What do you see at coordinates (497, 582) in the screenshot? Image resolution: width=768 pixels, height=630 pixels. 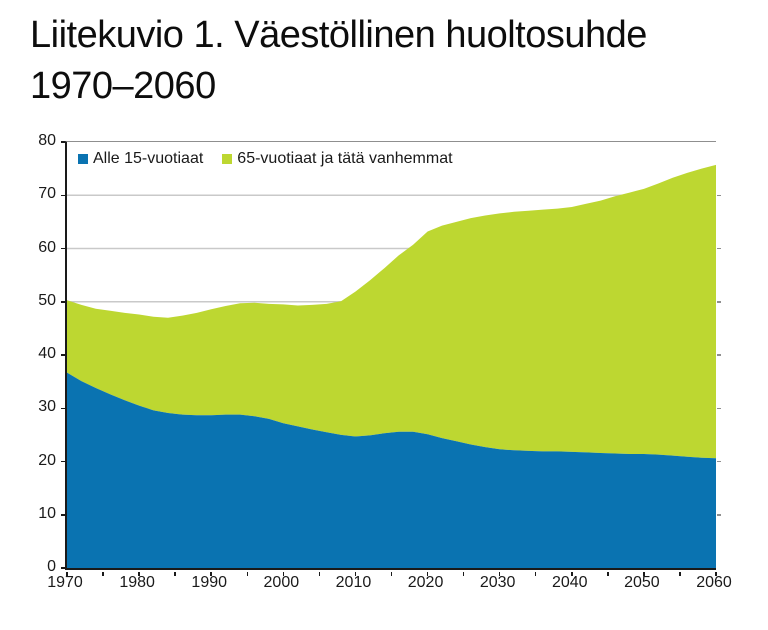 I see `x-axis-label: 2030` at bounding box center [497, 582].